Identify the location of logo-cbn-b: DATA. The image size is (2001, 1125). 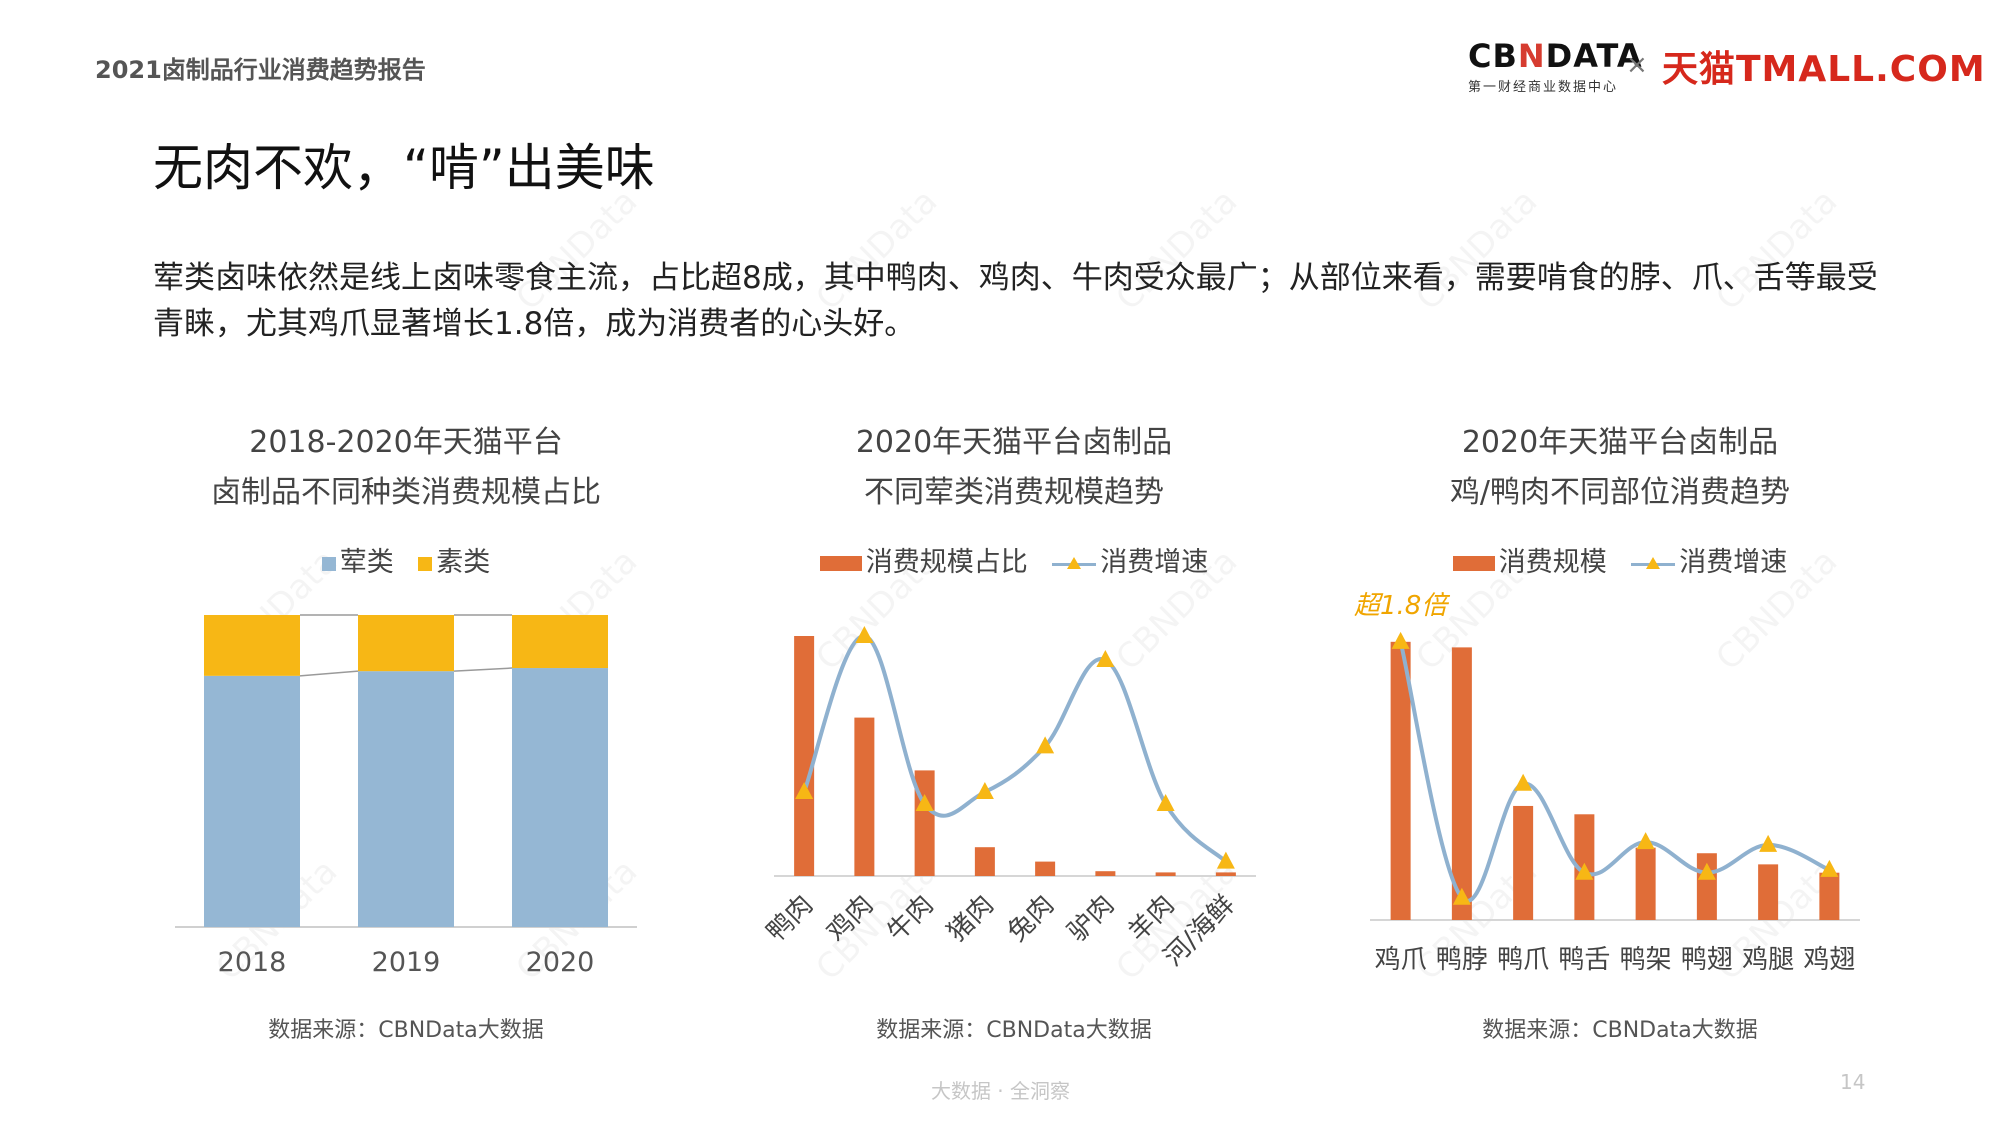
(1594, 56).